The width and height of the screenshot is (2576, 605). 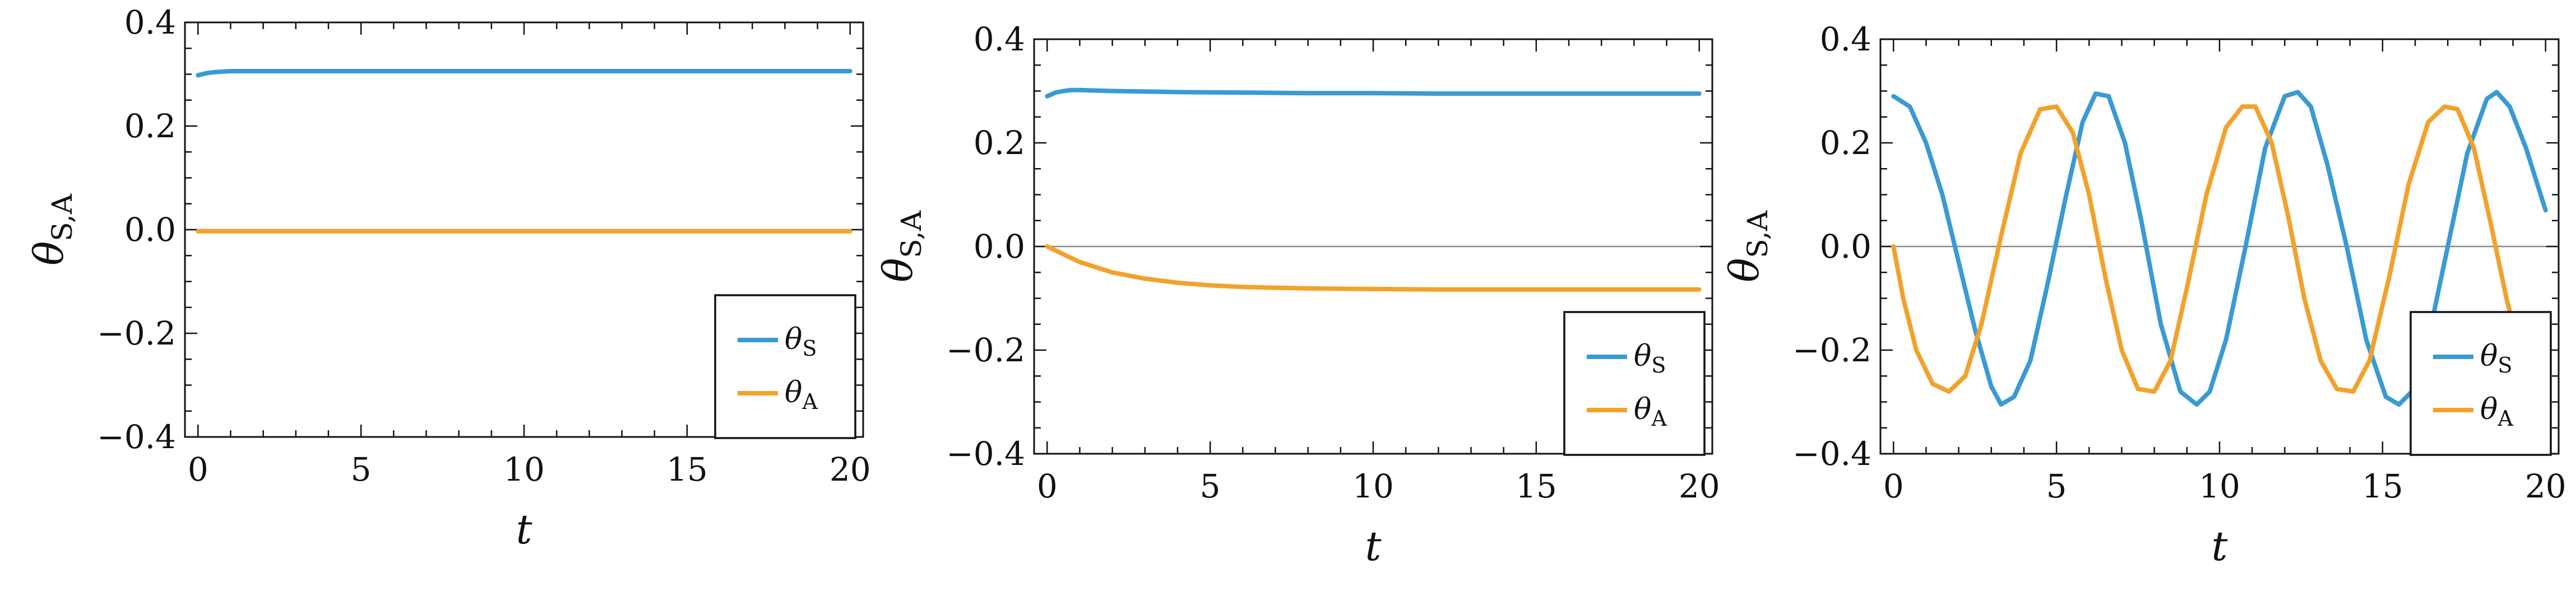 I want to click on legend-label: θA, so click(x=801, y=395).